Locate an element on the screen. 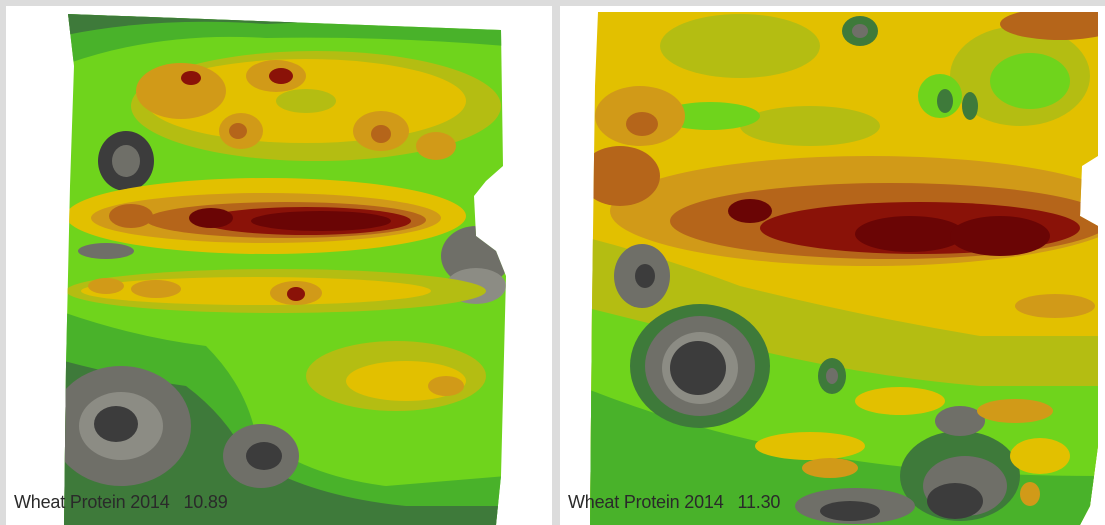 This screenshot has height=525, width=1105. map-caption-right: Wheat Protein 2014 11.30 is located at coordinates (674, 502).